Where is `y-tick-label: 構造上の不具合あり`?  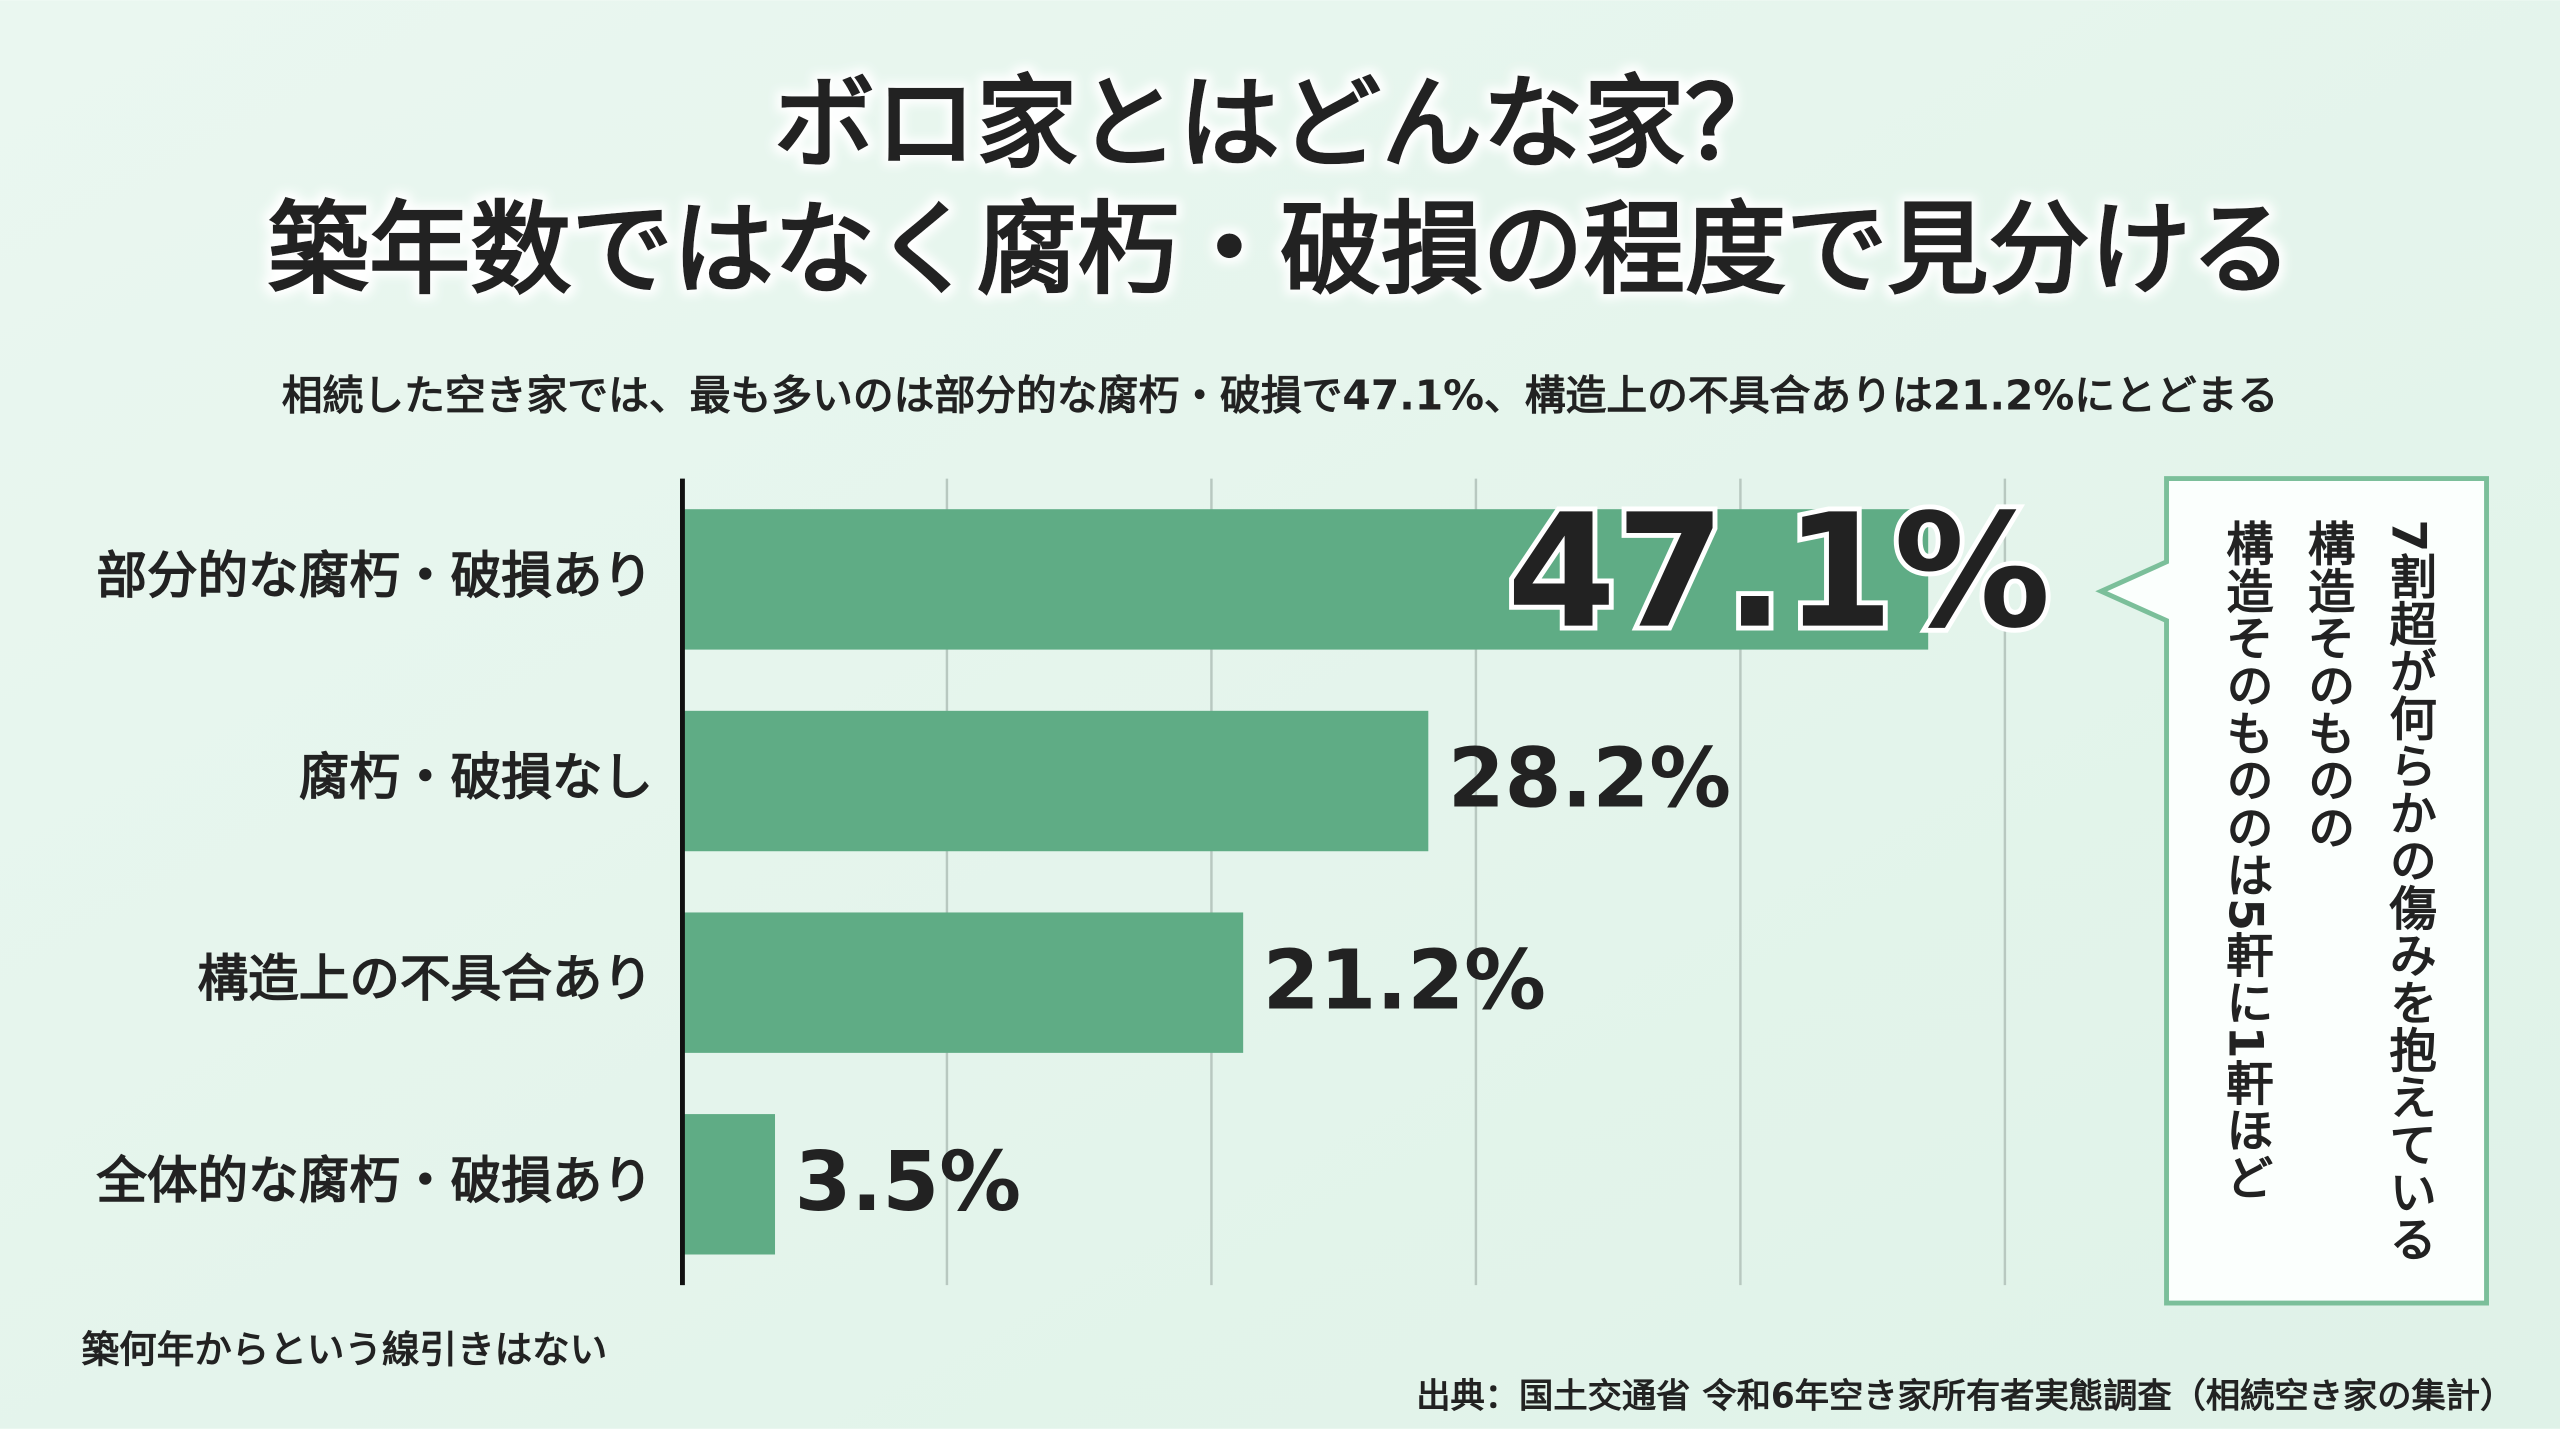
y-tick-label: 構造上の不具合あり is located at coordinates (425, 978).